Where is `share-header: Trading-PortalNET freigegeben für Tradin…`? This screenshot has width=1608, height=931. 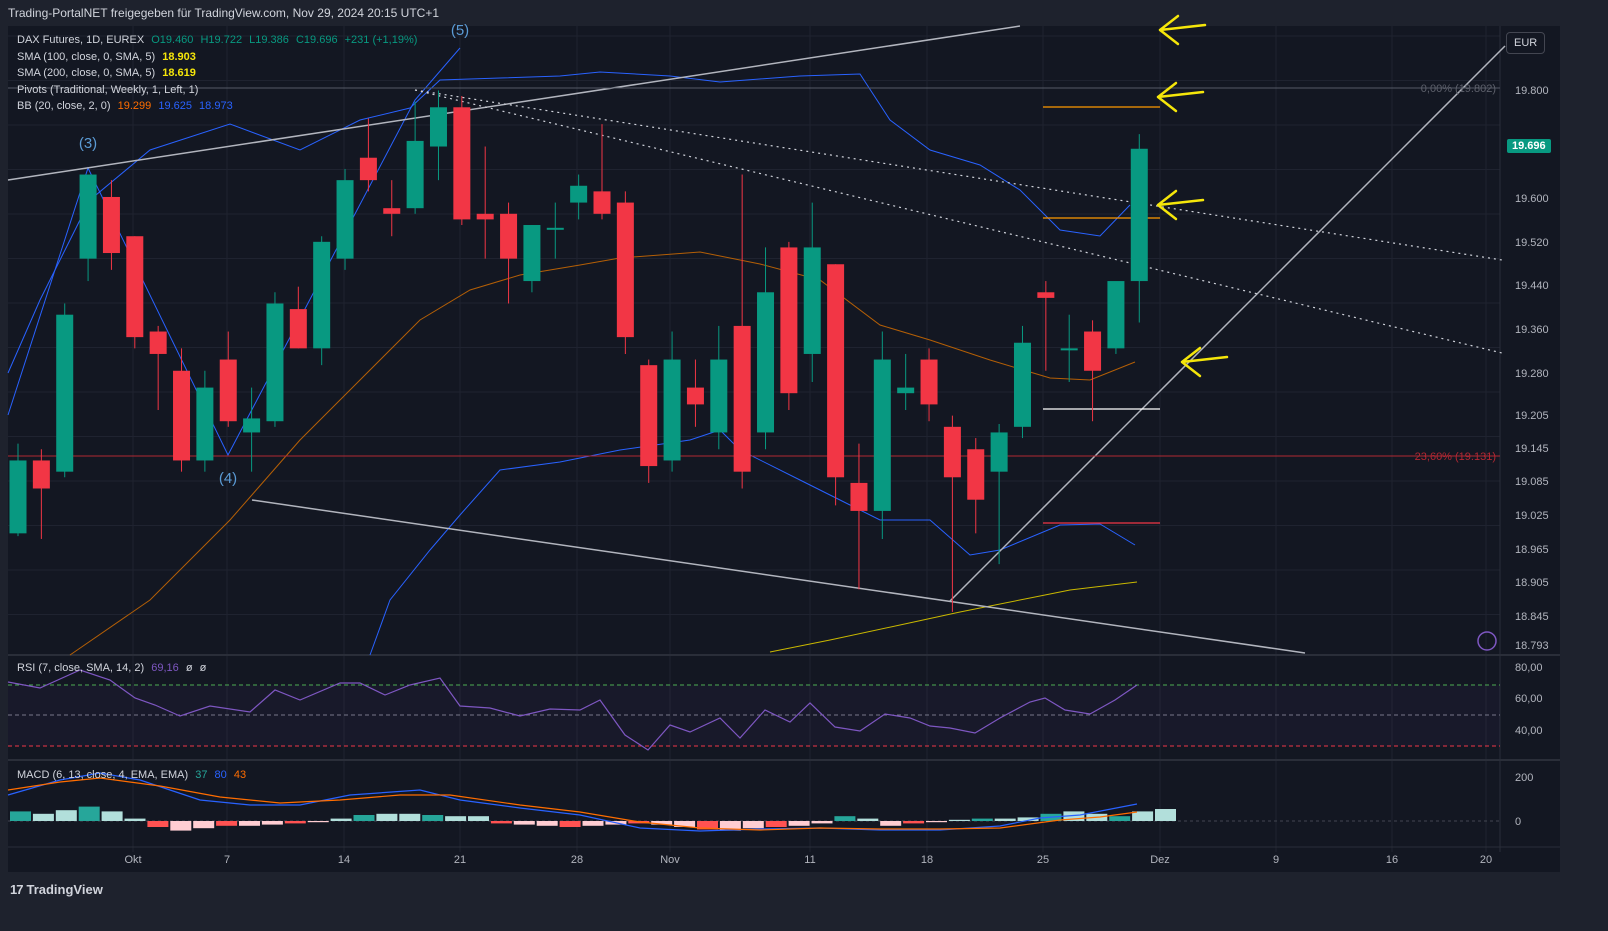 share-header: Trading-PortalNET freigegeben für Tradin… is located at coordinates (784, 13).